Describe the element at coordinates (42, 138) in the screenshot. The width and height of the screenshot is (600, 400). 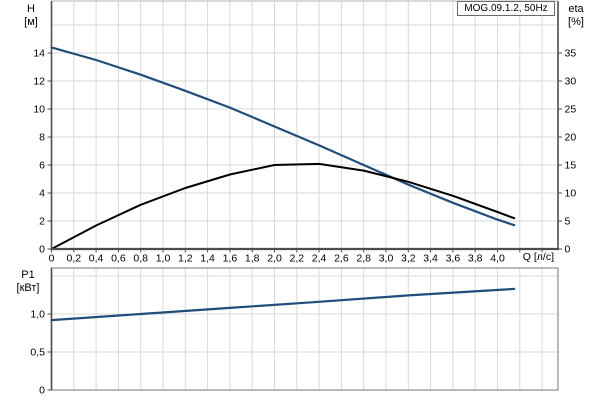
I see `svg-text: 8` at that location.